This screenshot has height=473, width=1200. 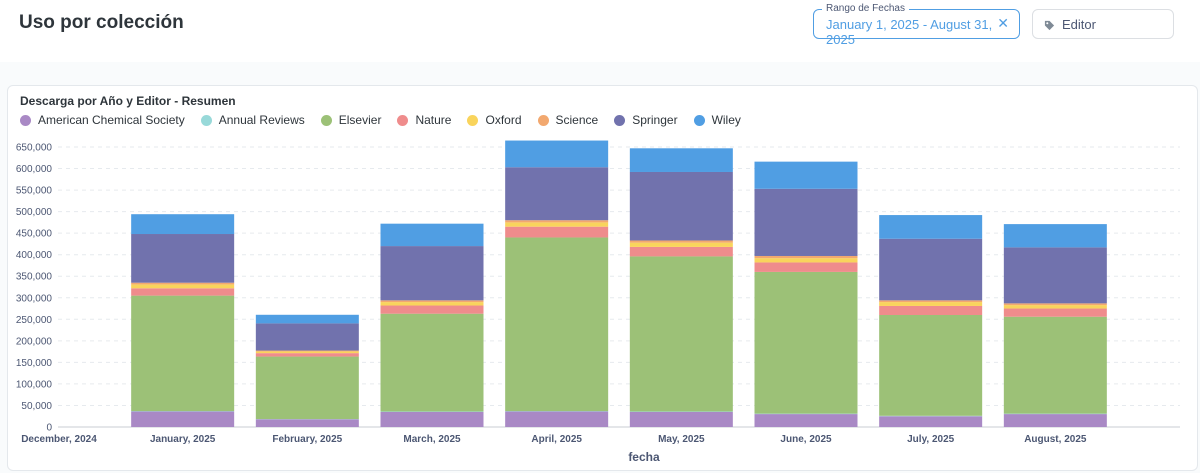 What do you see at coordinates (806, 439) in the screenshot?
I see `x-tick-label: June, 2025` at bounding box center [806, 439].